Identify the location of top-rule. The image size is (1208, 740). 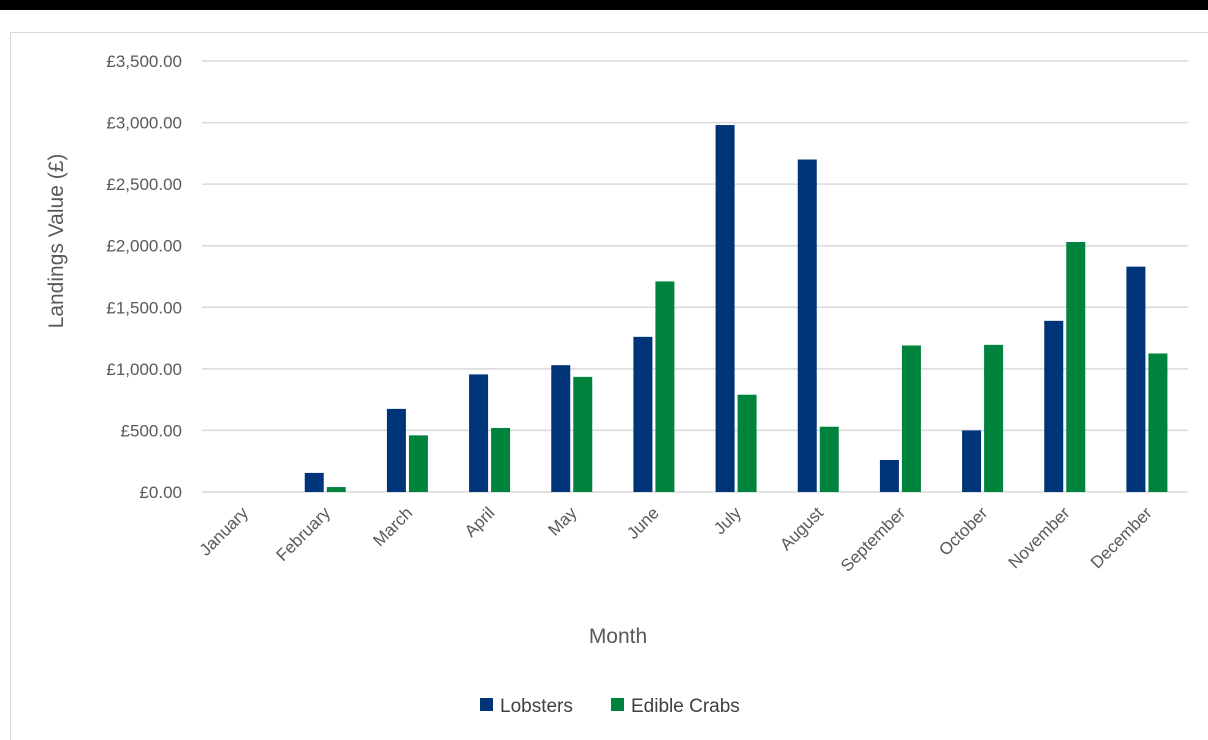
(604, 5).